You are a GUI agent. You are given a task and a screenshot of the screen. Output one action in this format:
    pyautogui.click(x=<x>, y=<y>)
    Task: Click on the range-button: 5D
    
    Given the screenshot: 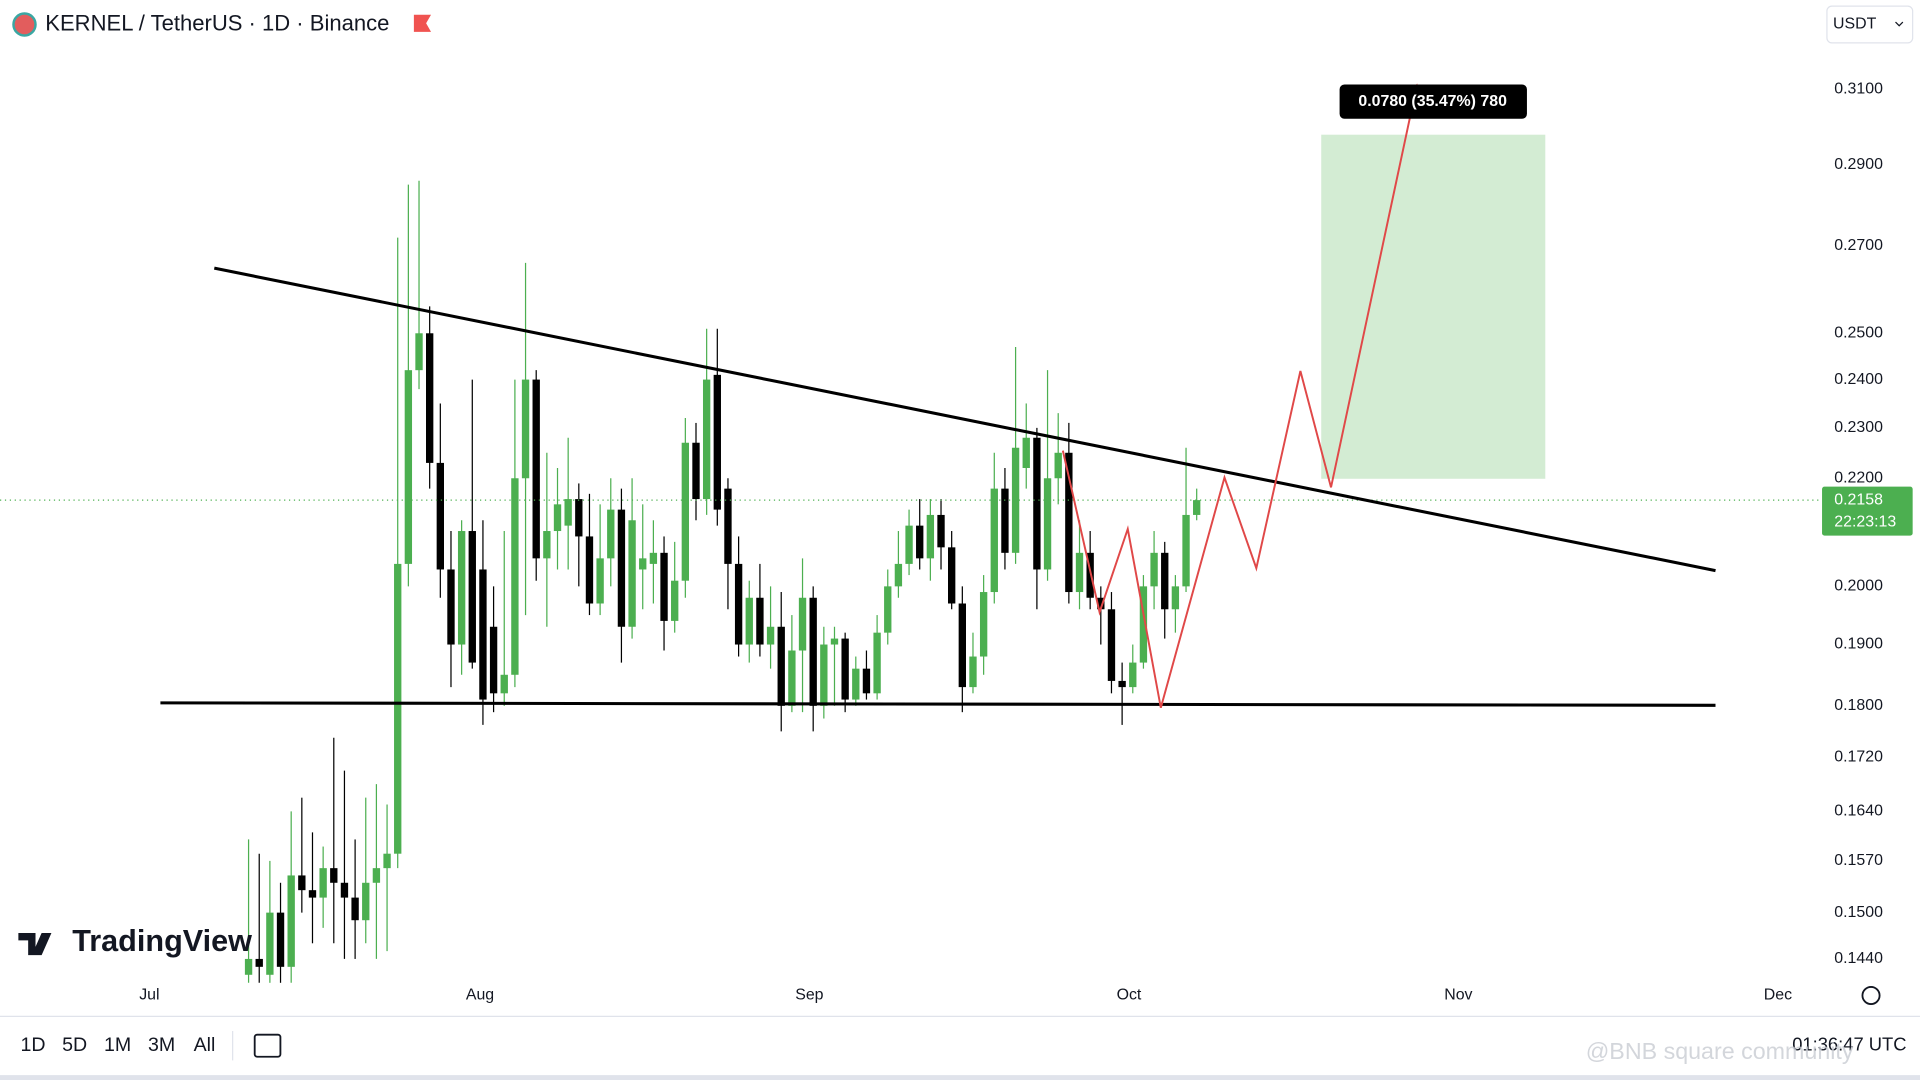 What is the action you would take?
    pyautogui.click(x=74, y=1045)
    